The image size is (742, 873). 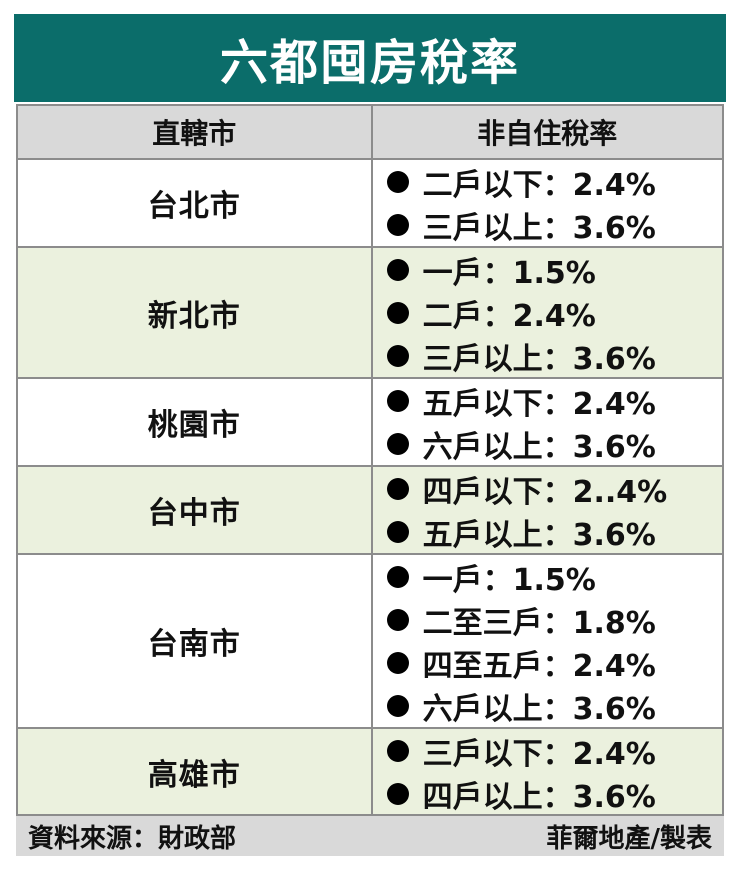 I want to click on rate-item: 五戶以下：2.4%, so click(x=554, y=400).